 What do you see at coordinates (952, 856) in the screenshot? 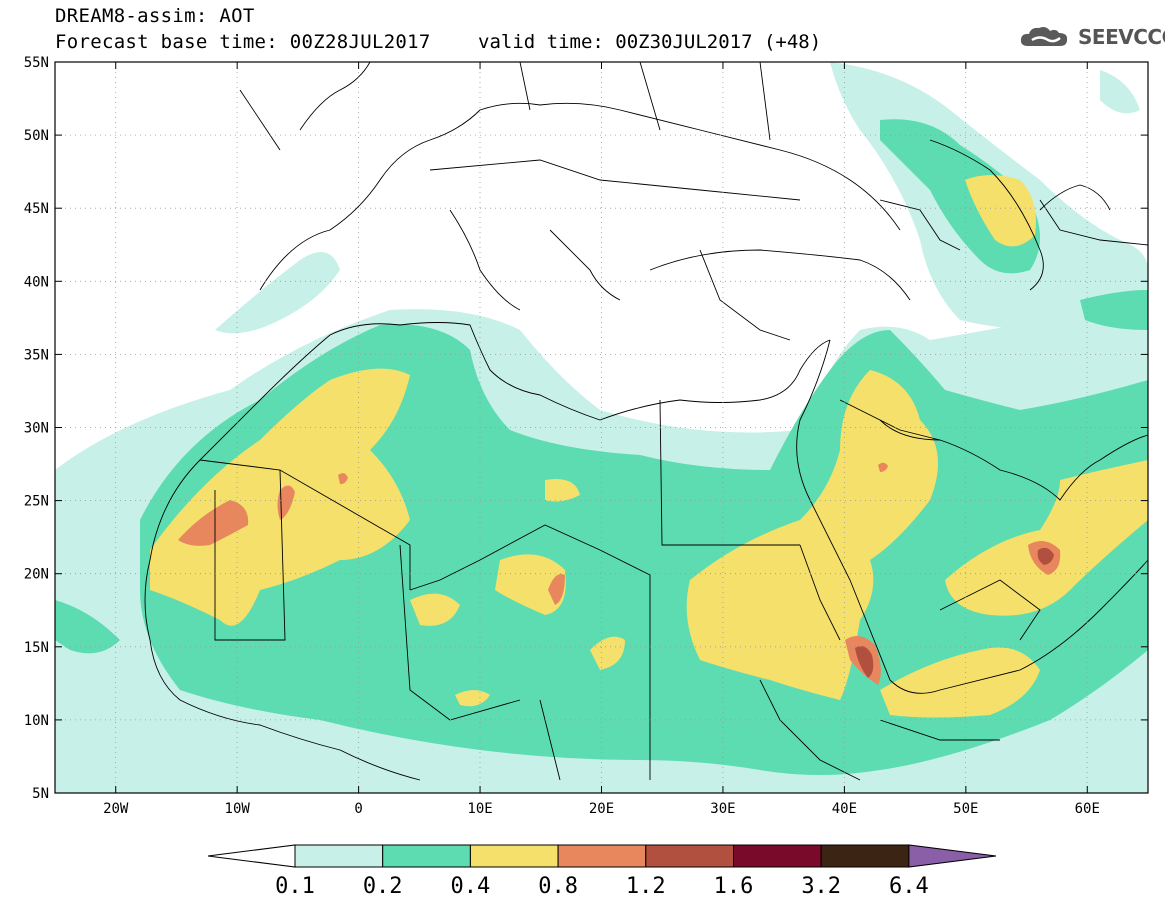
I see `colorbar-over-arrow` at bounding box center [952, 856].